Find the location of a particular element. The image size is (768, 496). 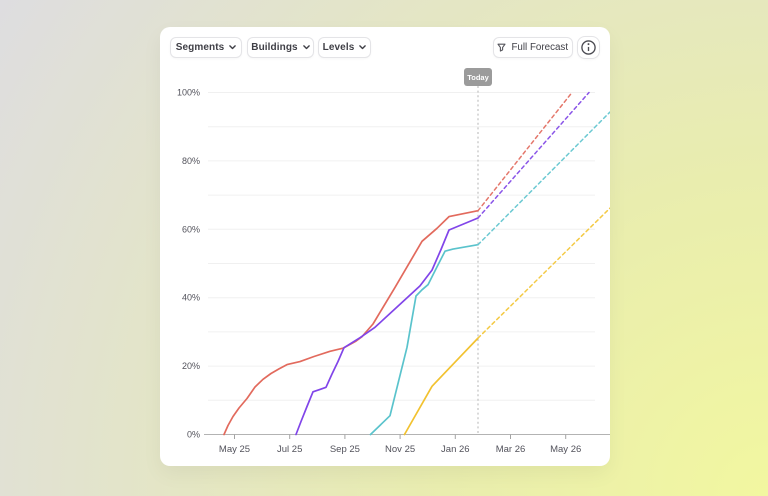

svg-text: 80% is located at coordinates (191, 161).